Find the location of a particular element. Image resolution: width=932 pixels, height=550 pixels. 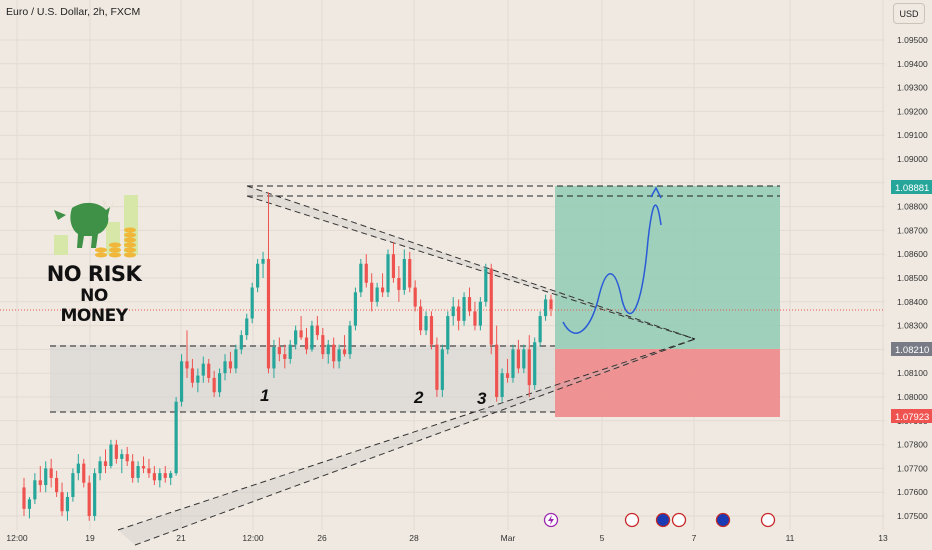

no-risk-no-money-logo: NO RISK NO MONEY is located at coordinates (94, 258).